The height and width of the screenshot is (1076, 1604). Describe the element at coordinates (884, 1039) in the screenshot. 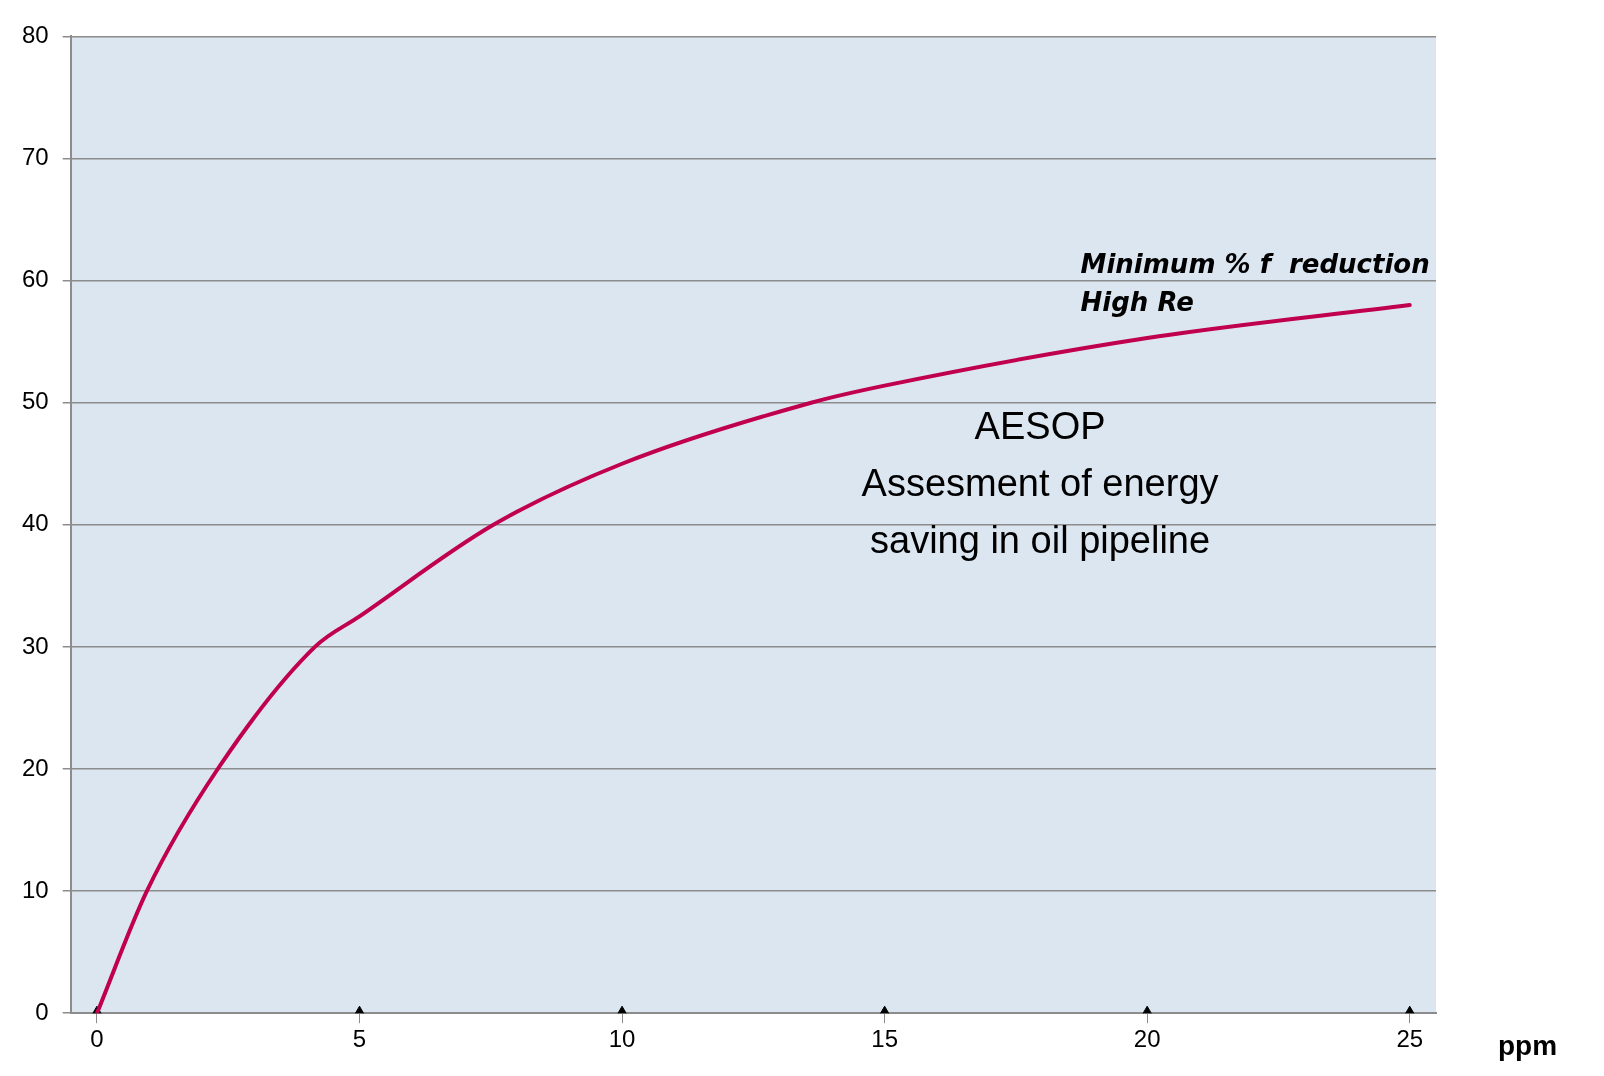

I see `x-tick-label: 15` at that location.